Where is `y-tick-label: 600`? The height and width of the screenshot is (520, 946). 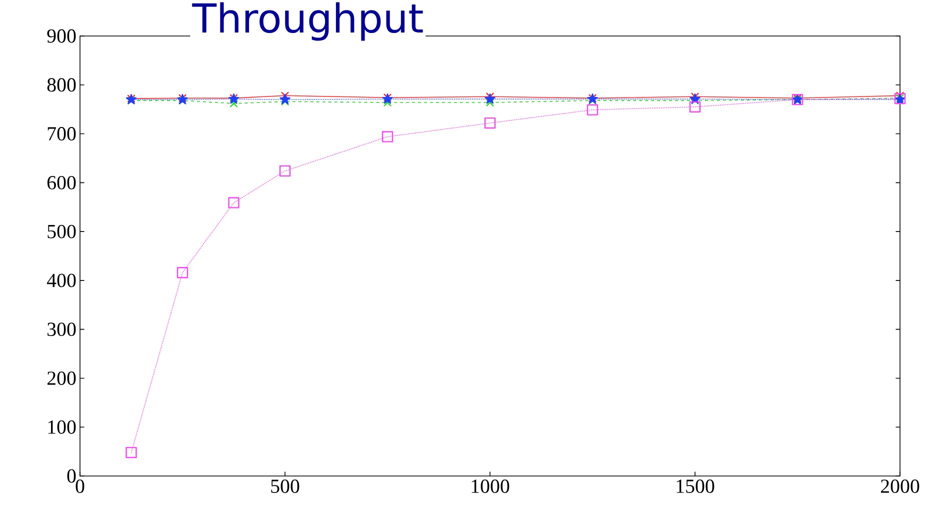 y-tick-label: 600 is located at coordinates (61, 183).